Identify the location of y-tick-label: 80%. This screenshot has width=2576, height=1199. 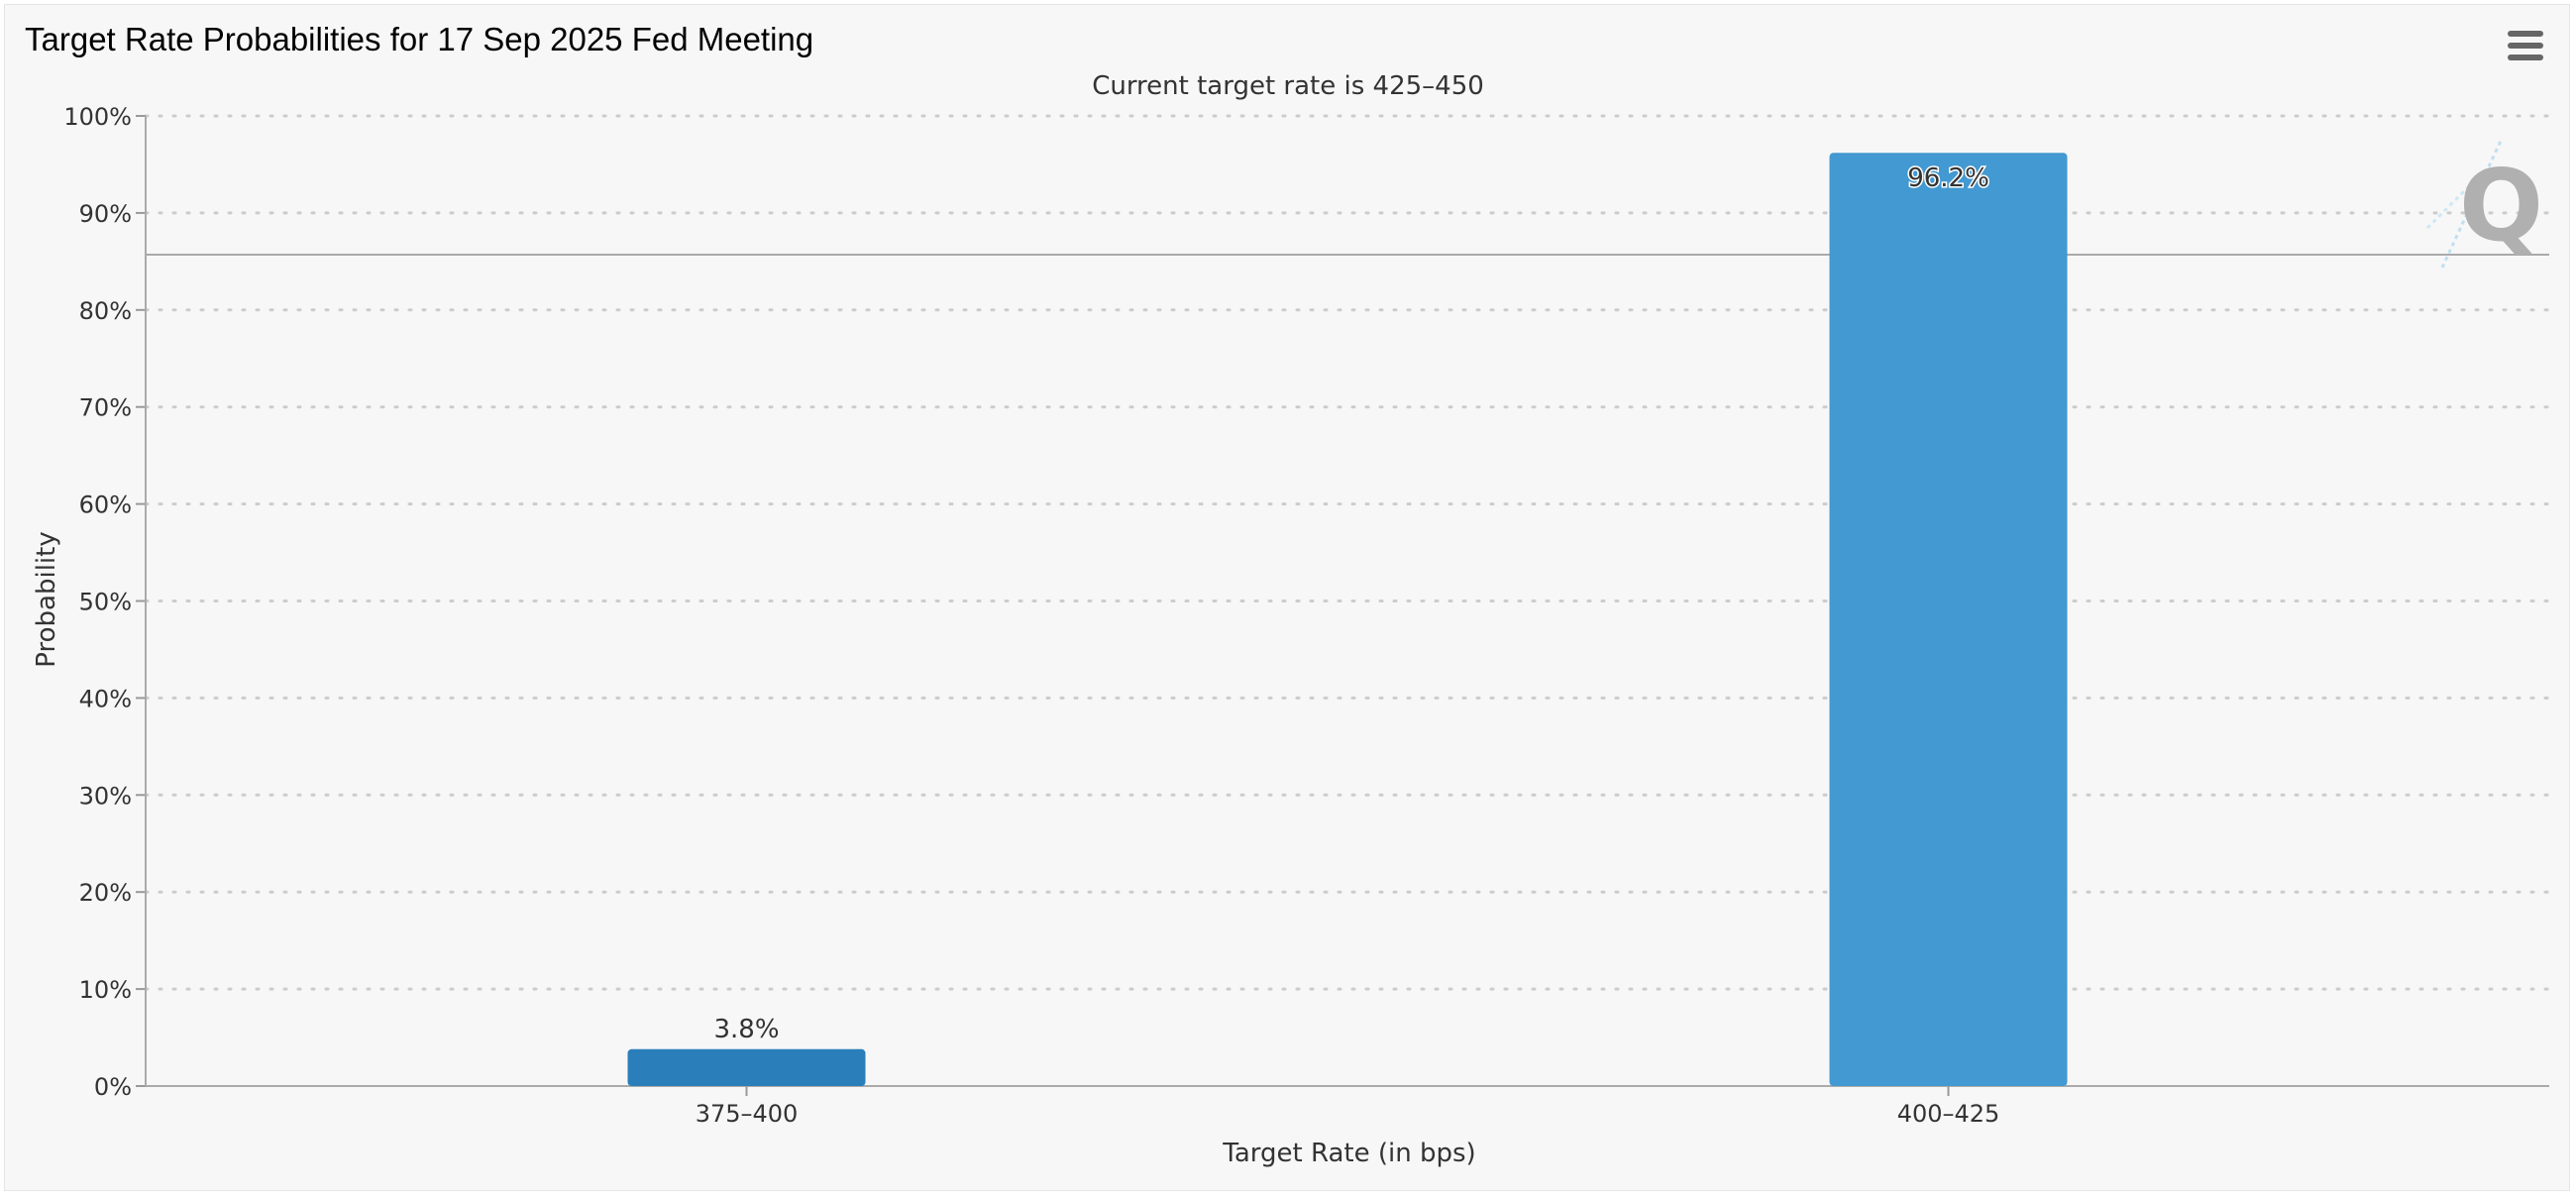
(106, 311).